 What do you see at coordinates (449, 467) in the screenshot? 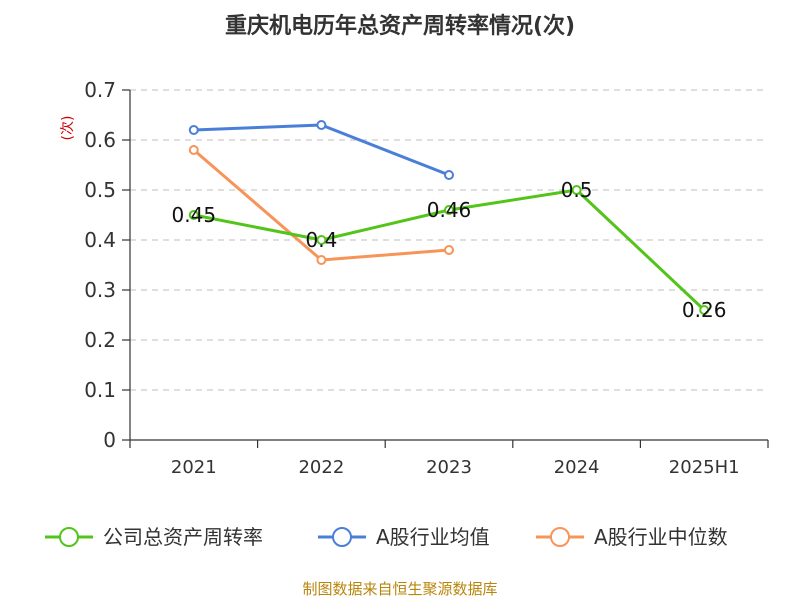
I see `x-tick-label: 2023` at bounding box center [449, 467].